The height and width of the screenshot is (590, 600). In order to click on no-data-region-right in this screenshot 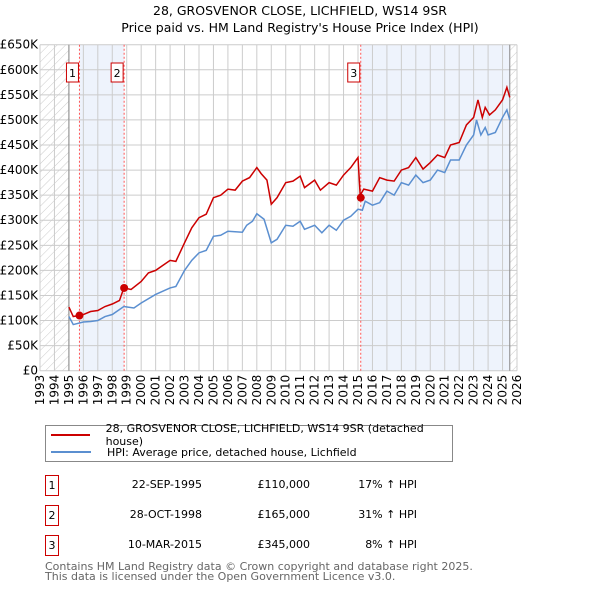, I will do `click(513, 207)`.